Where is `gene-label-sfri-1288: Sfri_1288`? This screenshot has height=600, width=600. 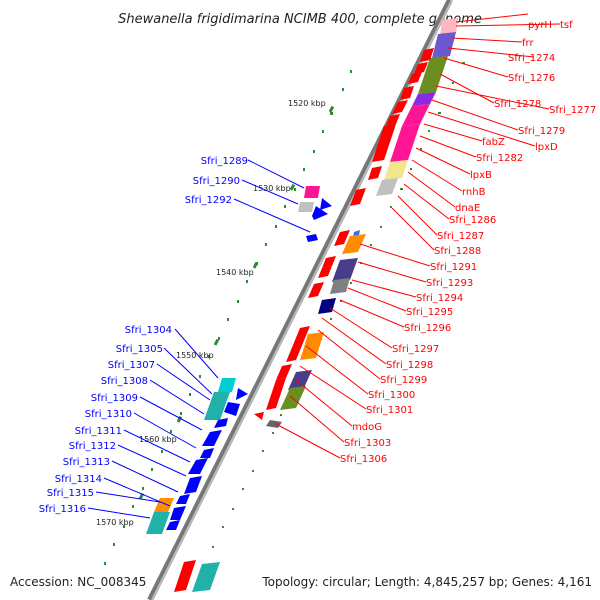 gene-label-sfri-1288: Sfri_1288 is located at coordinates (457, 251).